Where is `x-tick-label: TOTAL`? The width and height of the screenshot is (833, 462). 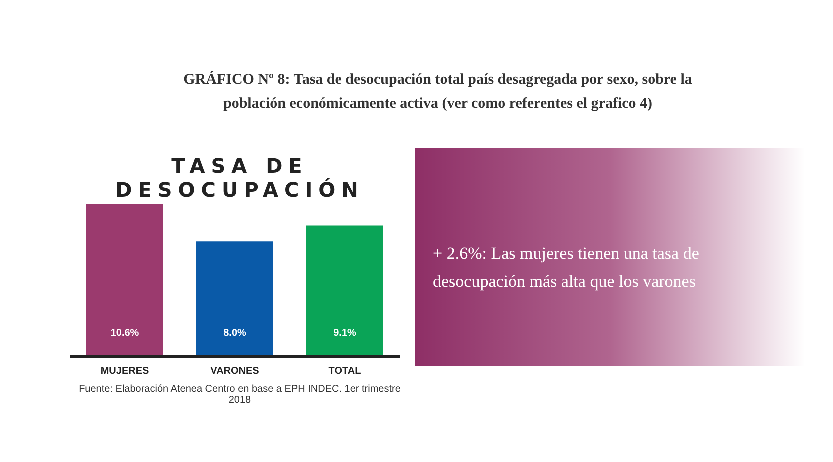 x-tick-label: TOTAL is located at coordinates (345, 371).